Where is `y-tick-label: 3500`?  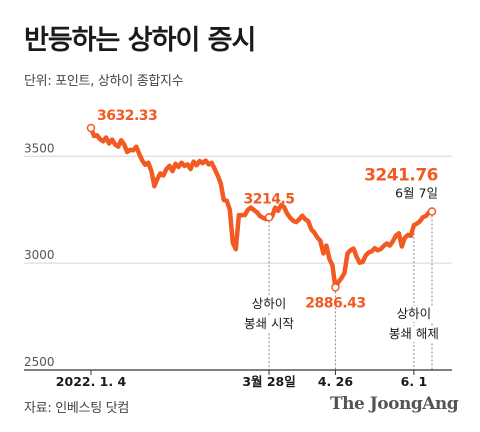 y-tick-label: 3500 is located at coordinates (39, 148).